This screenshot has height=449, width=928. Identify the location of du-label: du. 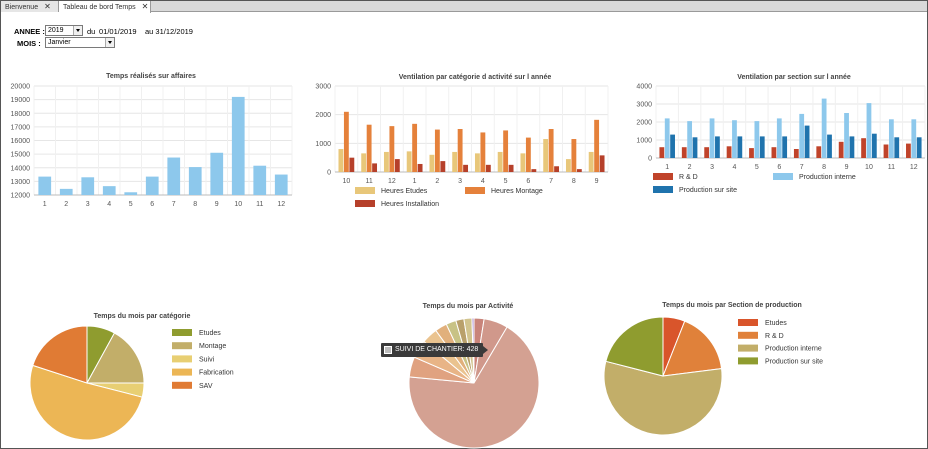
(91, 31).